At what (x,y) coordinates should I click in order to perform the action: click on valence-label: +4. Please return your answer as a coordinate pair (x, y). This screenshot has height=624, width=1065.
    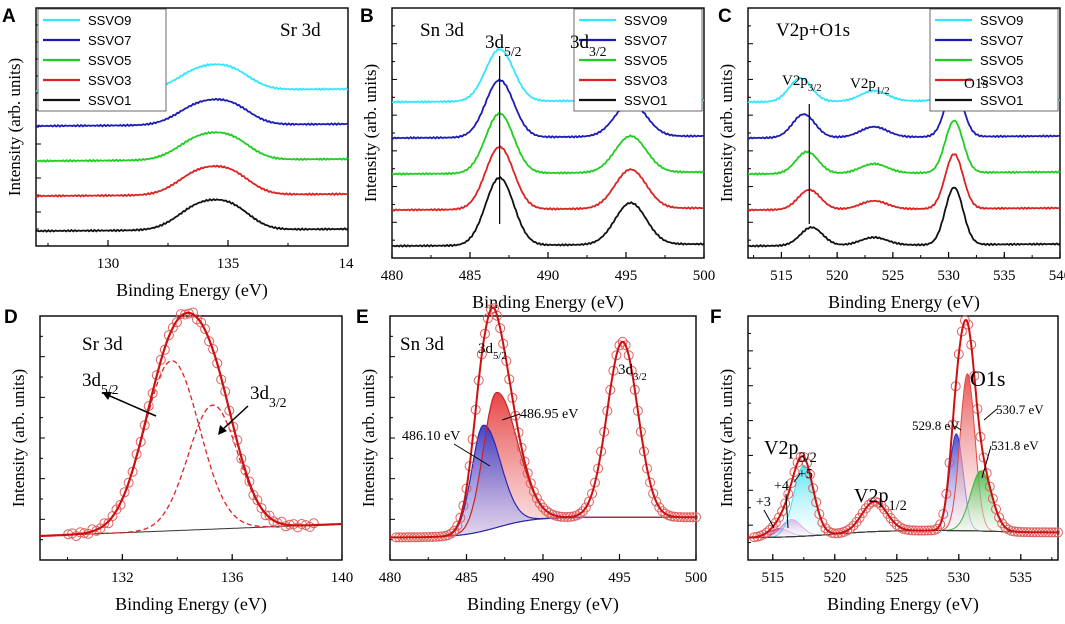
    Looking at the image, I should click on (781, 486).